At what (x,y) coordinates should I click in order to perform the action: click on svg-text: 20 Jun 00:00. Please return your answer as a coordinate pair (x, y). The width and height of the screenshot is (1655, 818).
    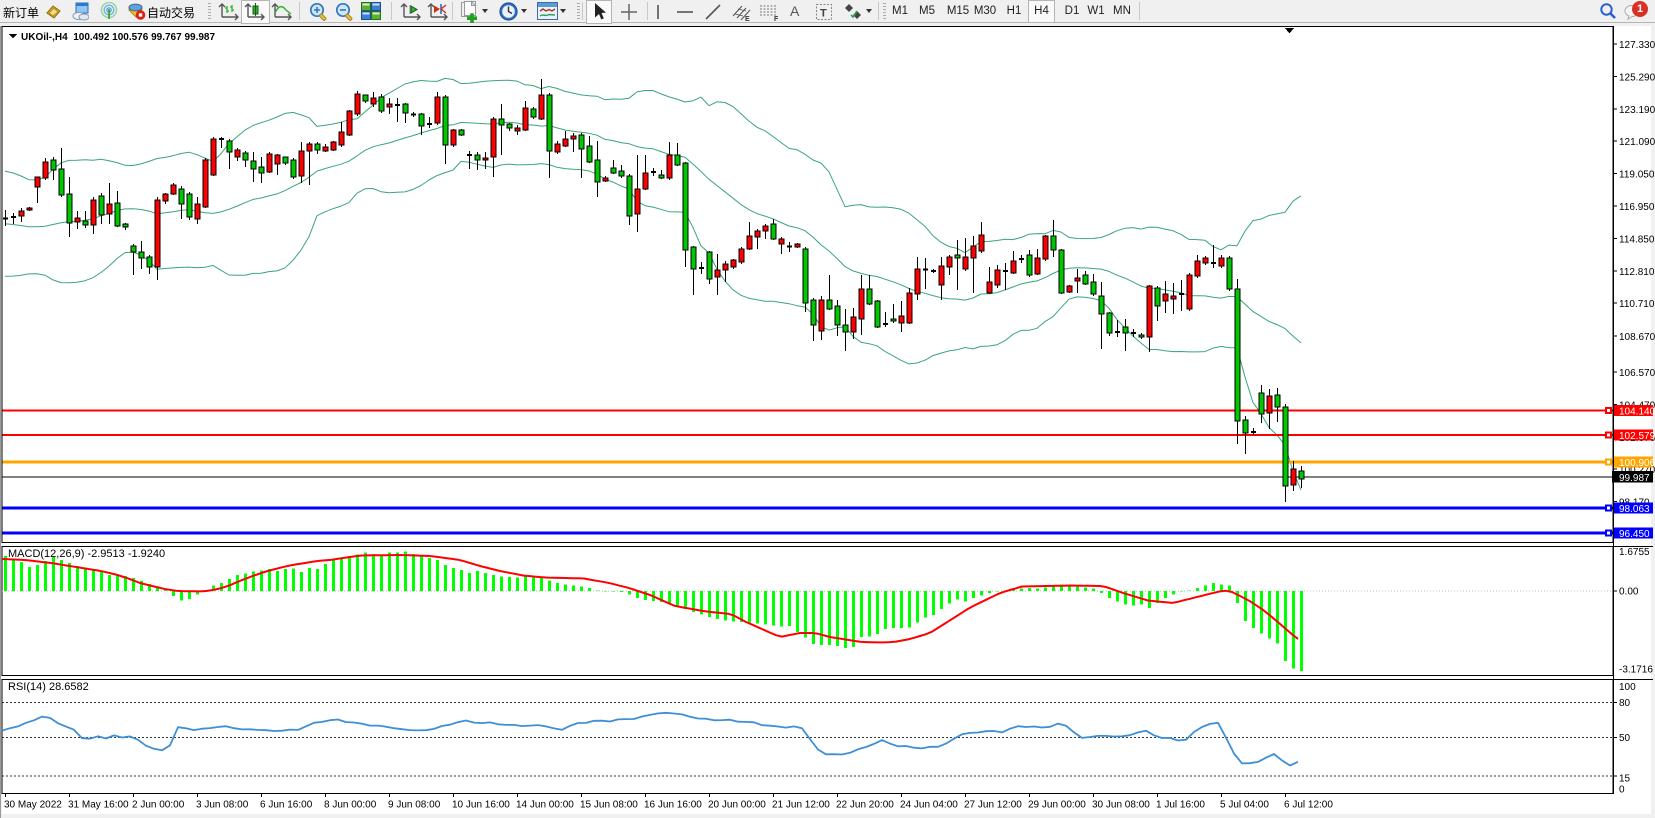
    Looking at the image, I should click on (737, 805).